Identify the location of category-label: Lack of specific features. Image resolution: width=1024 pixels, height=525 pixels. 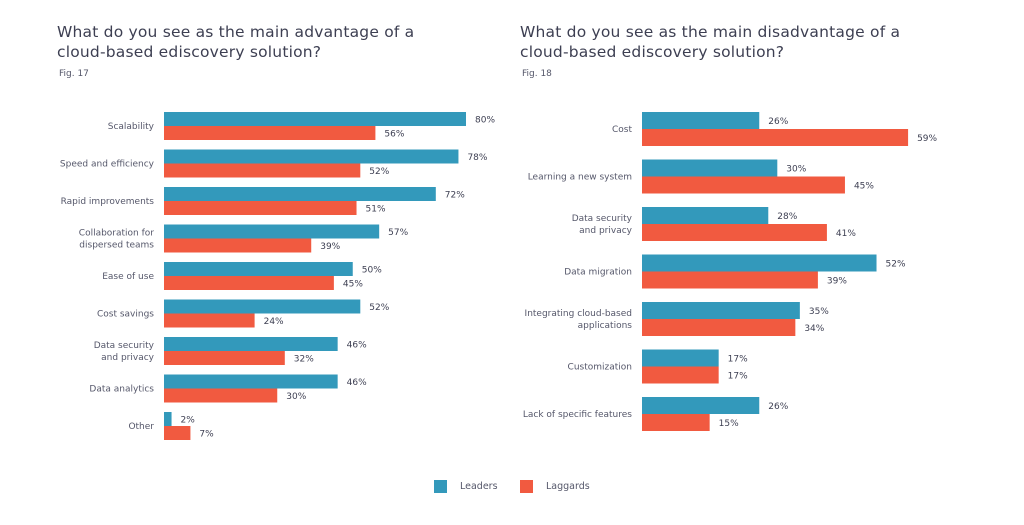
(577, 415).